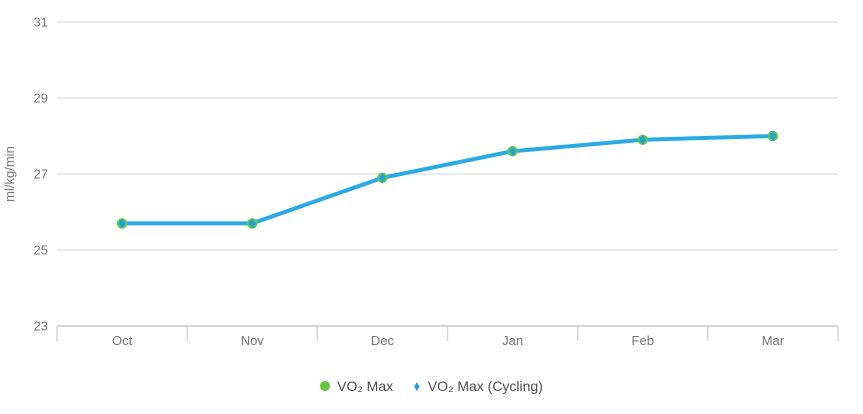 The height and width of the screenshot is (414, 863). Describe the element at coordinates (325, 386) in the screenshot. I see `circle-marker-icon` at that location.